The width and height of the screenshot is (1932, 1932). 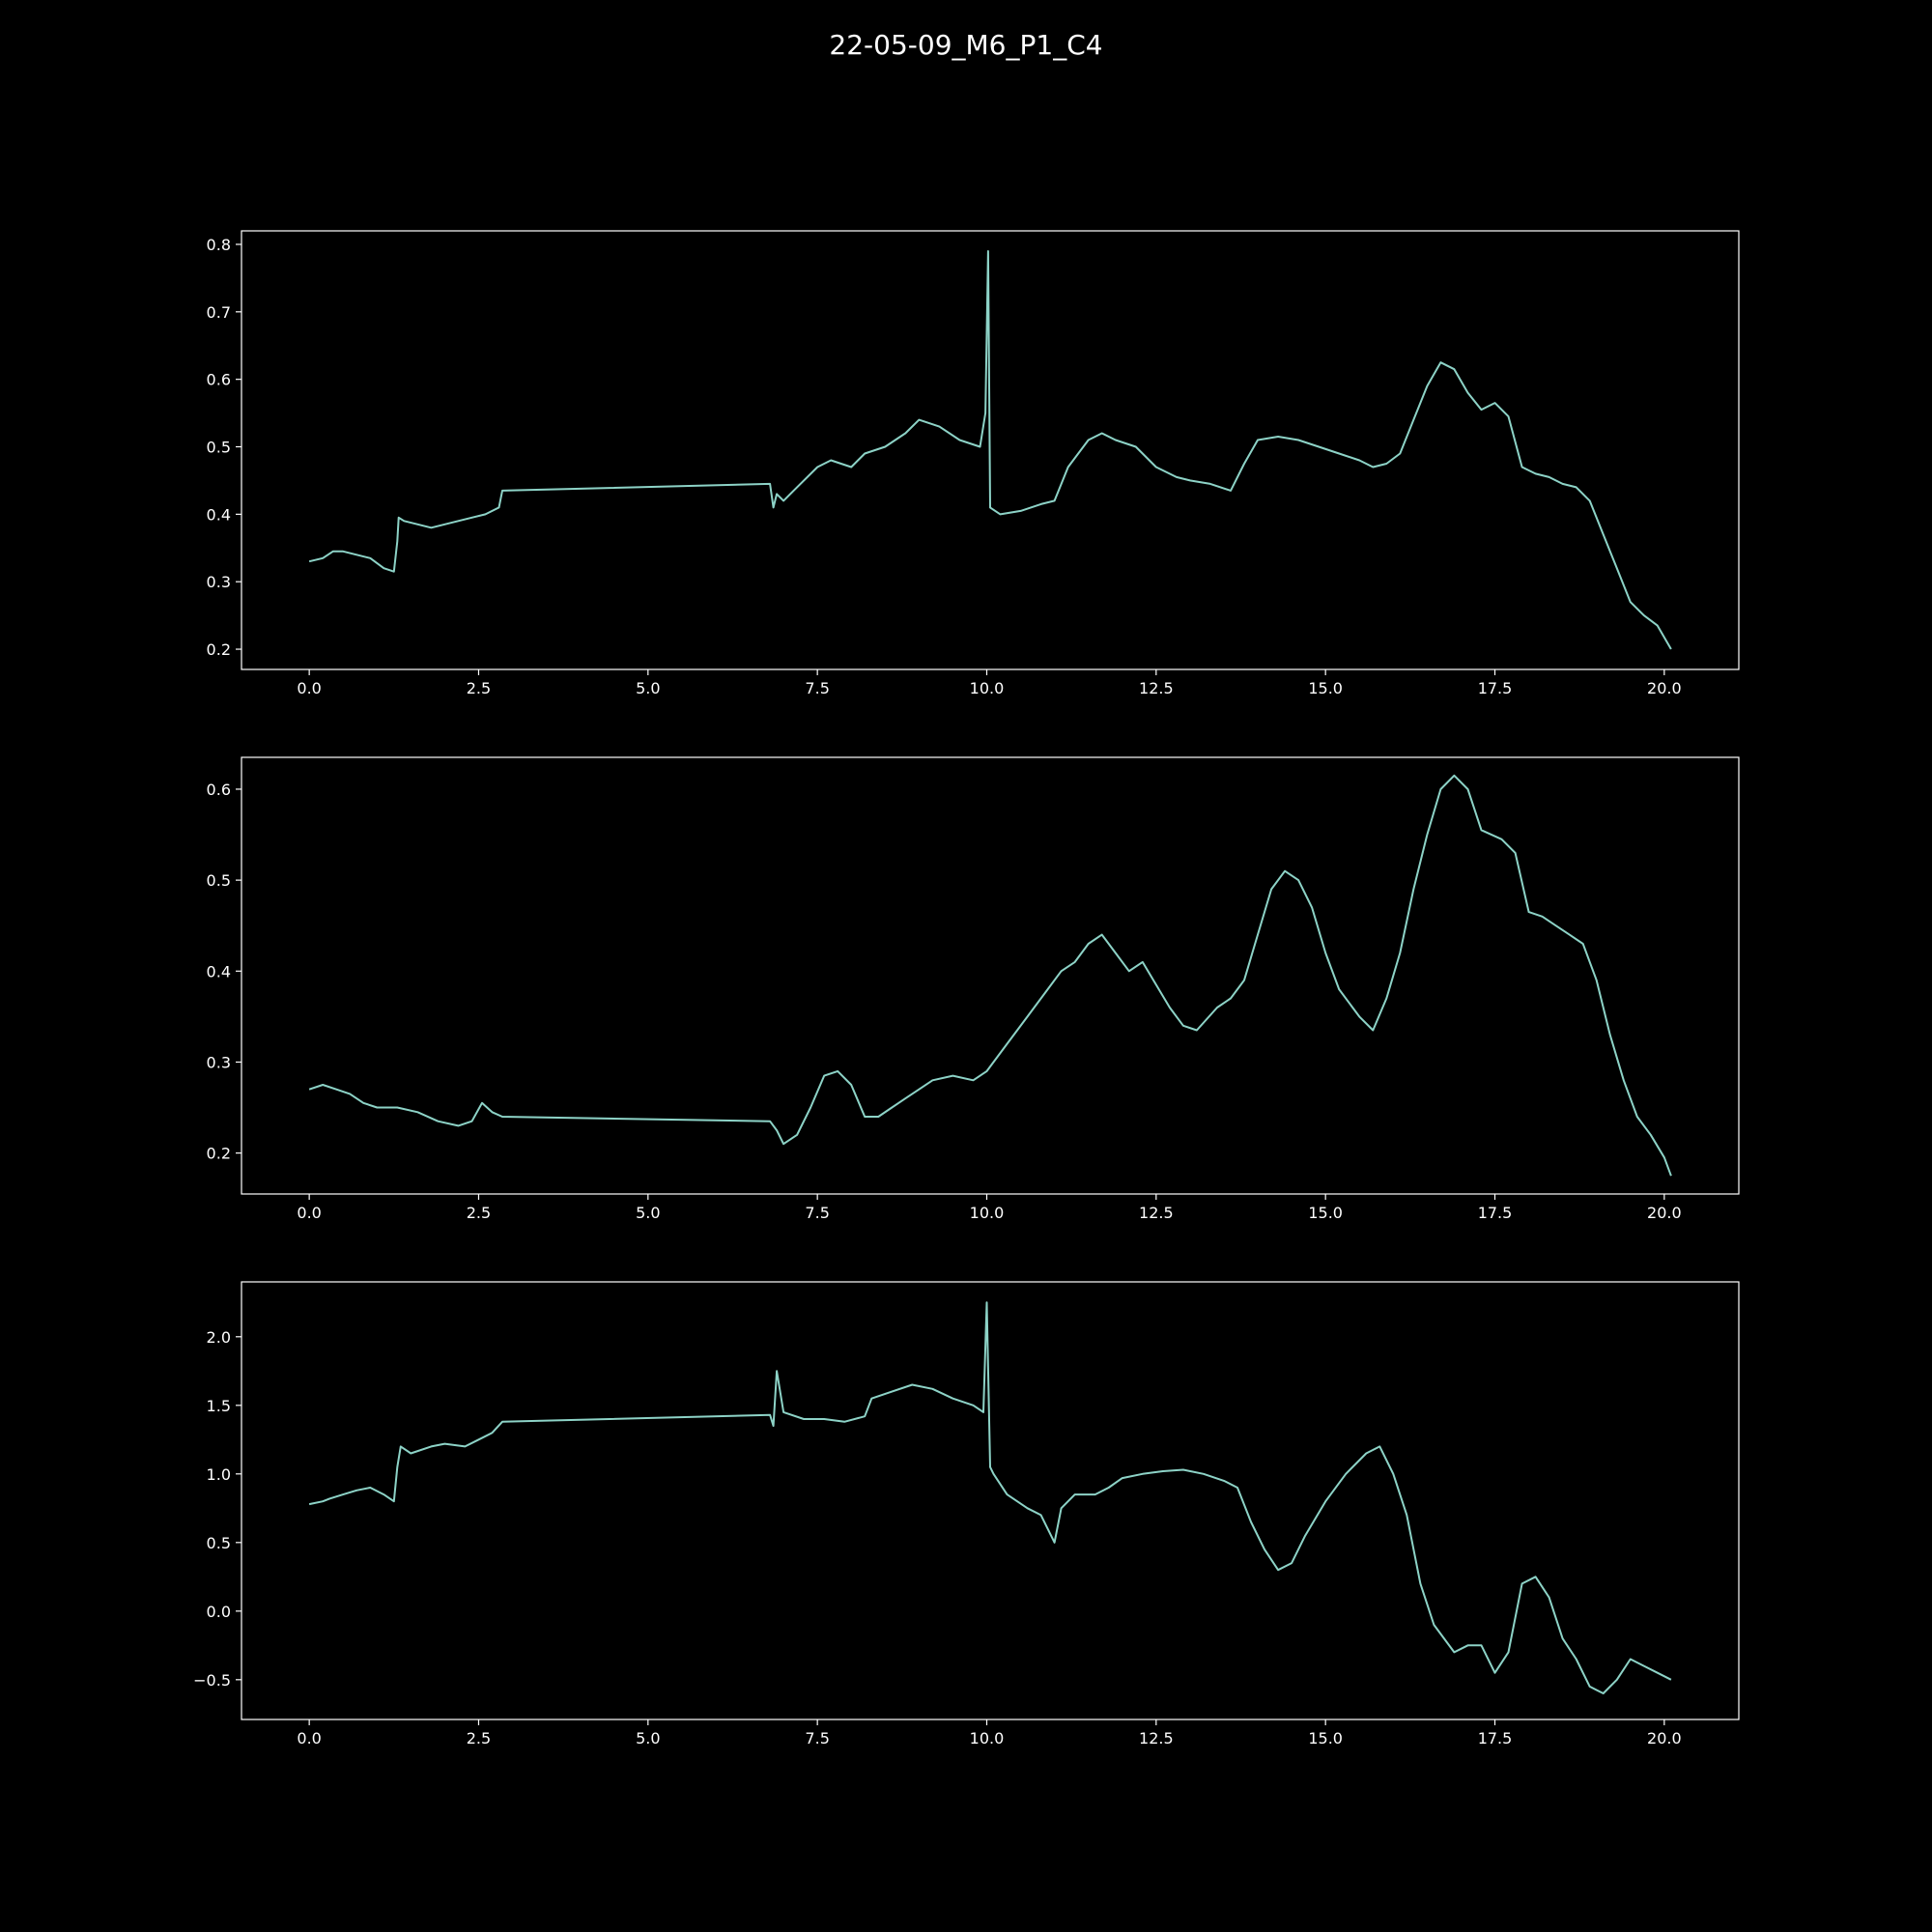 What do you see at coordinates (219, 1474) in the screenshot?
I see `y-tick-label: 1.0` at bounding box center [219, 1474].